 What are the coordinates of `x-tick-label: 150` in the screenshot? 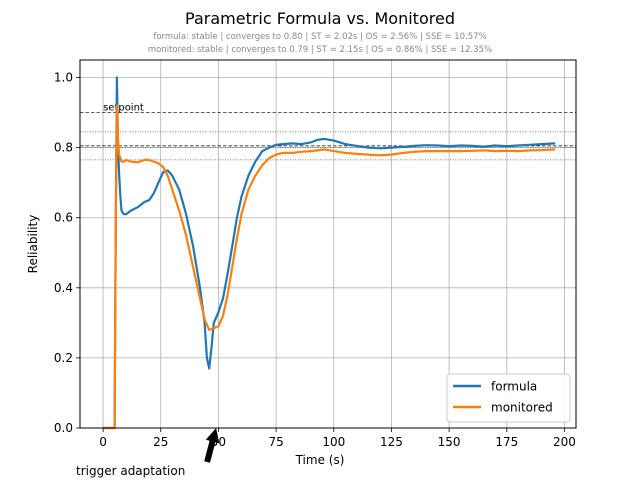 It's located at (449, 442).